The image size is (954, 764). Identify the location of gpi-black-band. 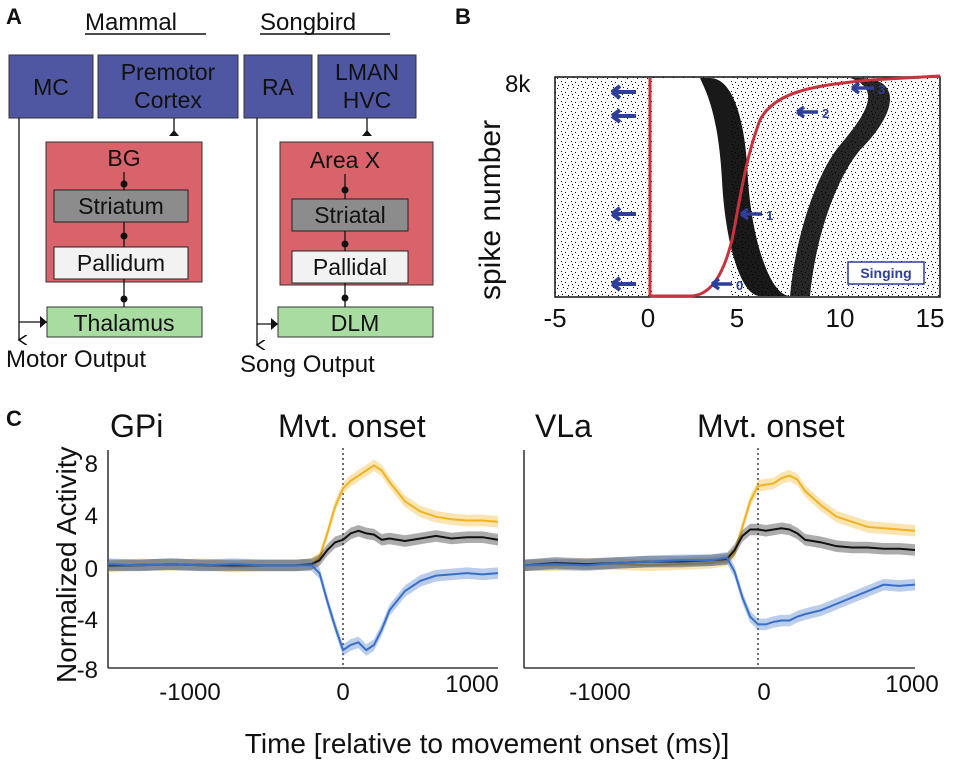
(303, 548).